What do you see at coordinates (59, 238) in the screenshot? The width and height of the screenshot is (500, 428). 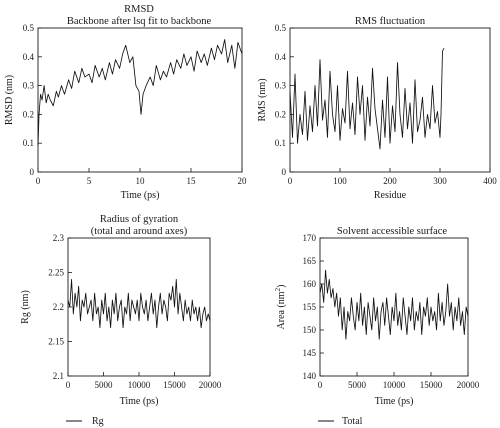 I see `rg-y-tick-label: 2.3` at bounding box center [59, 238].